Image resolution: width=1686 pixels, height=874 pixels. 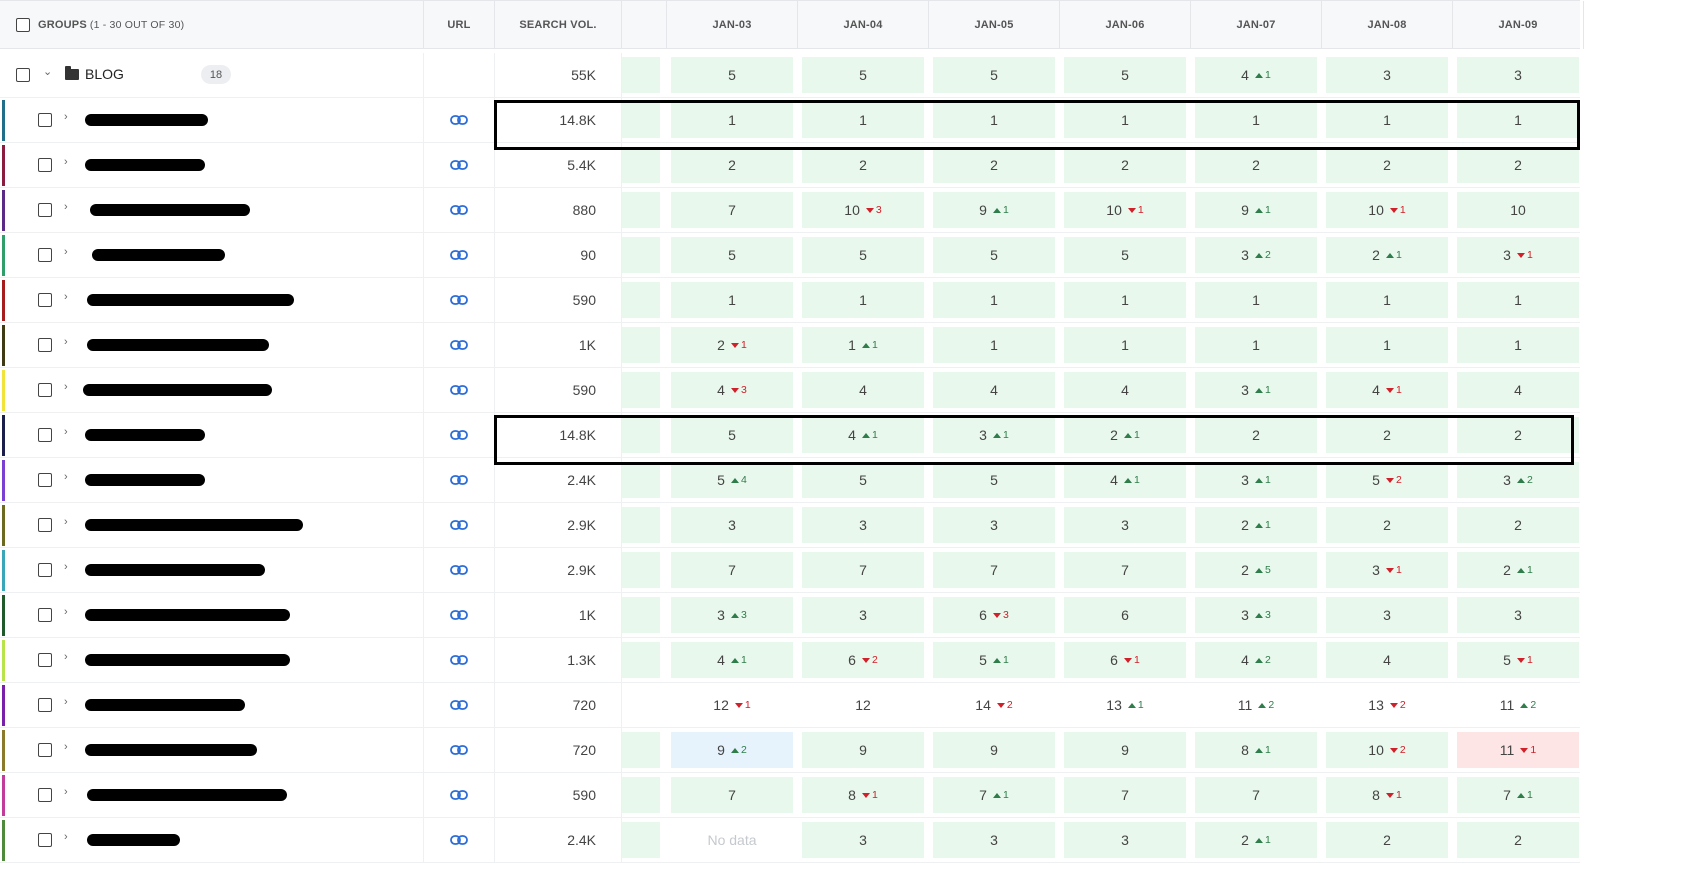 What do you see at coordinates (790, 300) in the screenshot?
I see `keyword-row: › 590 1 1 1 1 1 1 1` at bounding box center [790, 300].